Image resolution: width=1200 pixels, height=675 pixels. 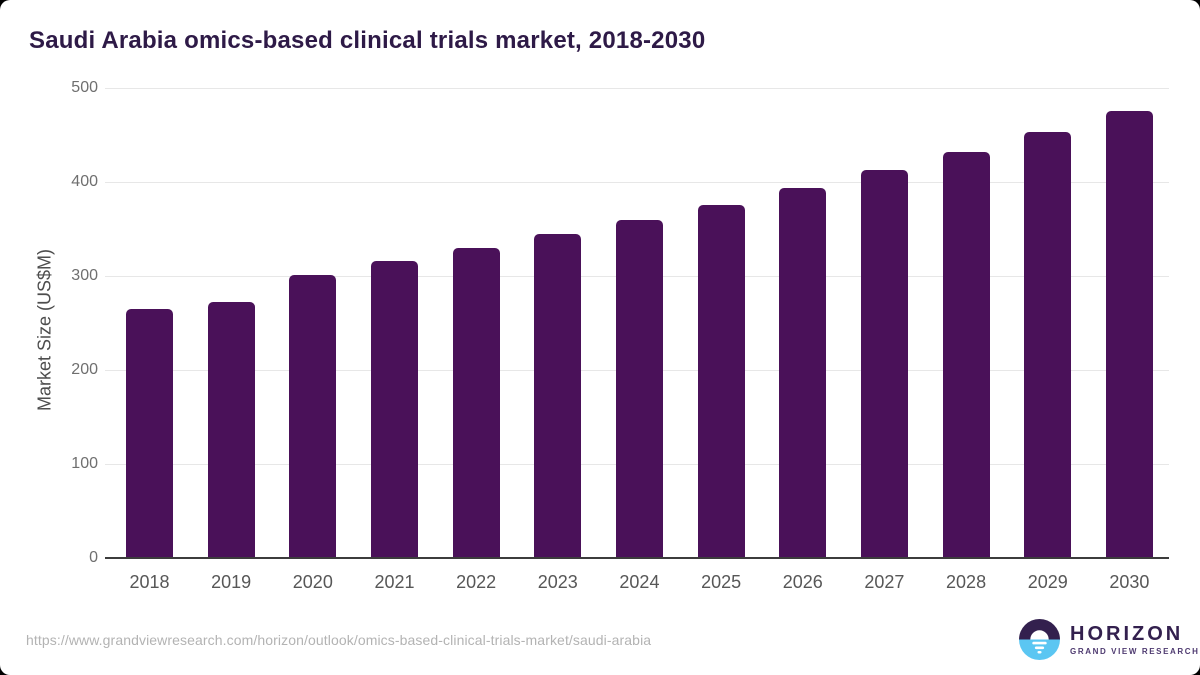 What do you see at coordinates (639, 582) in the screenshot?
I see `x-tick-2024: 2024` at bounding box center [639, 582].